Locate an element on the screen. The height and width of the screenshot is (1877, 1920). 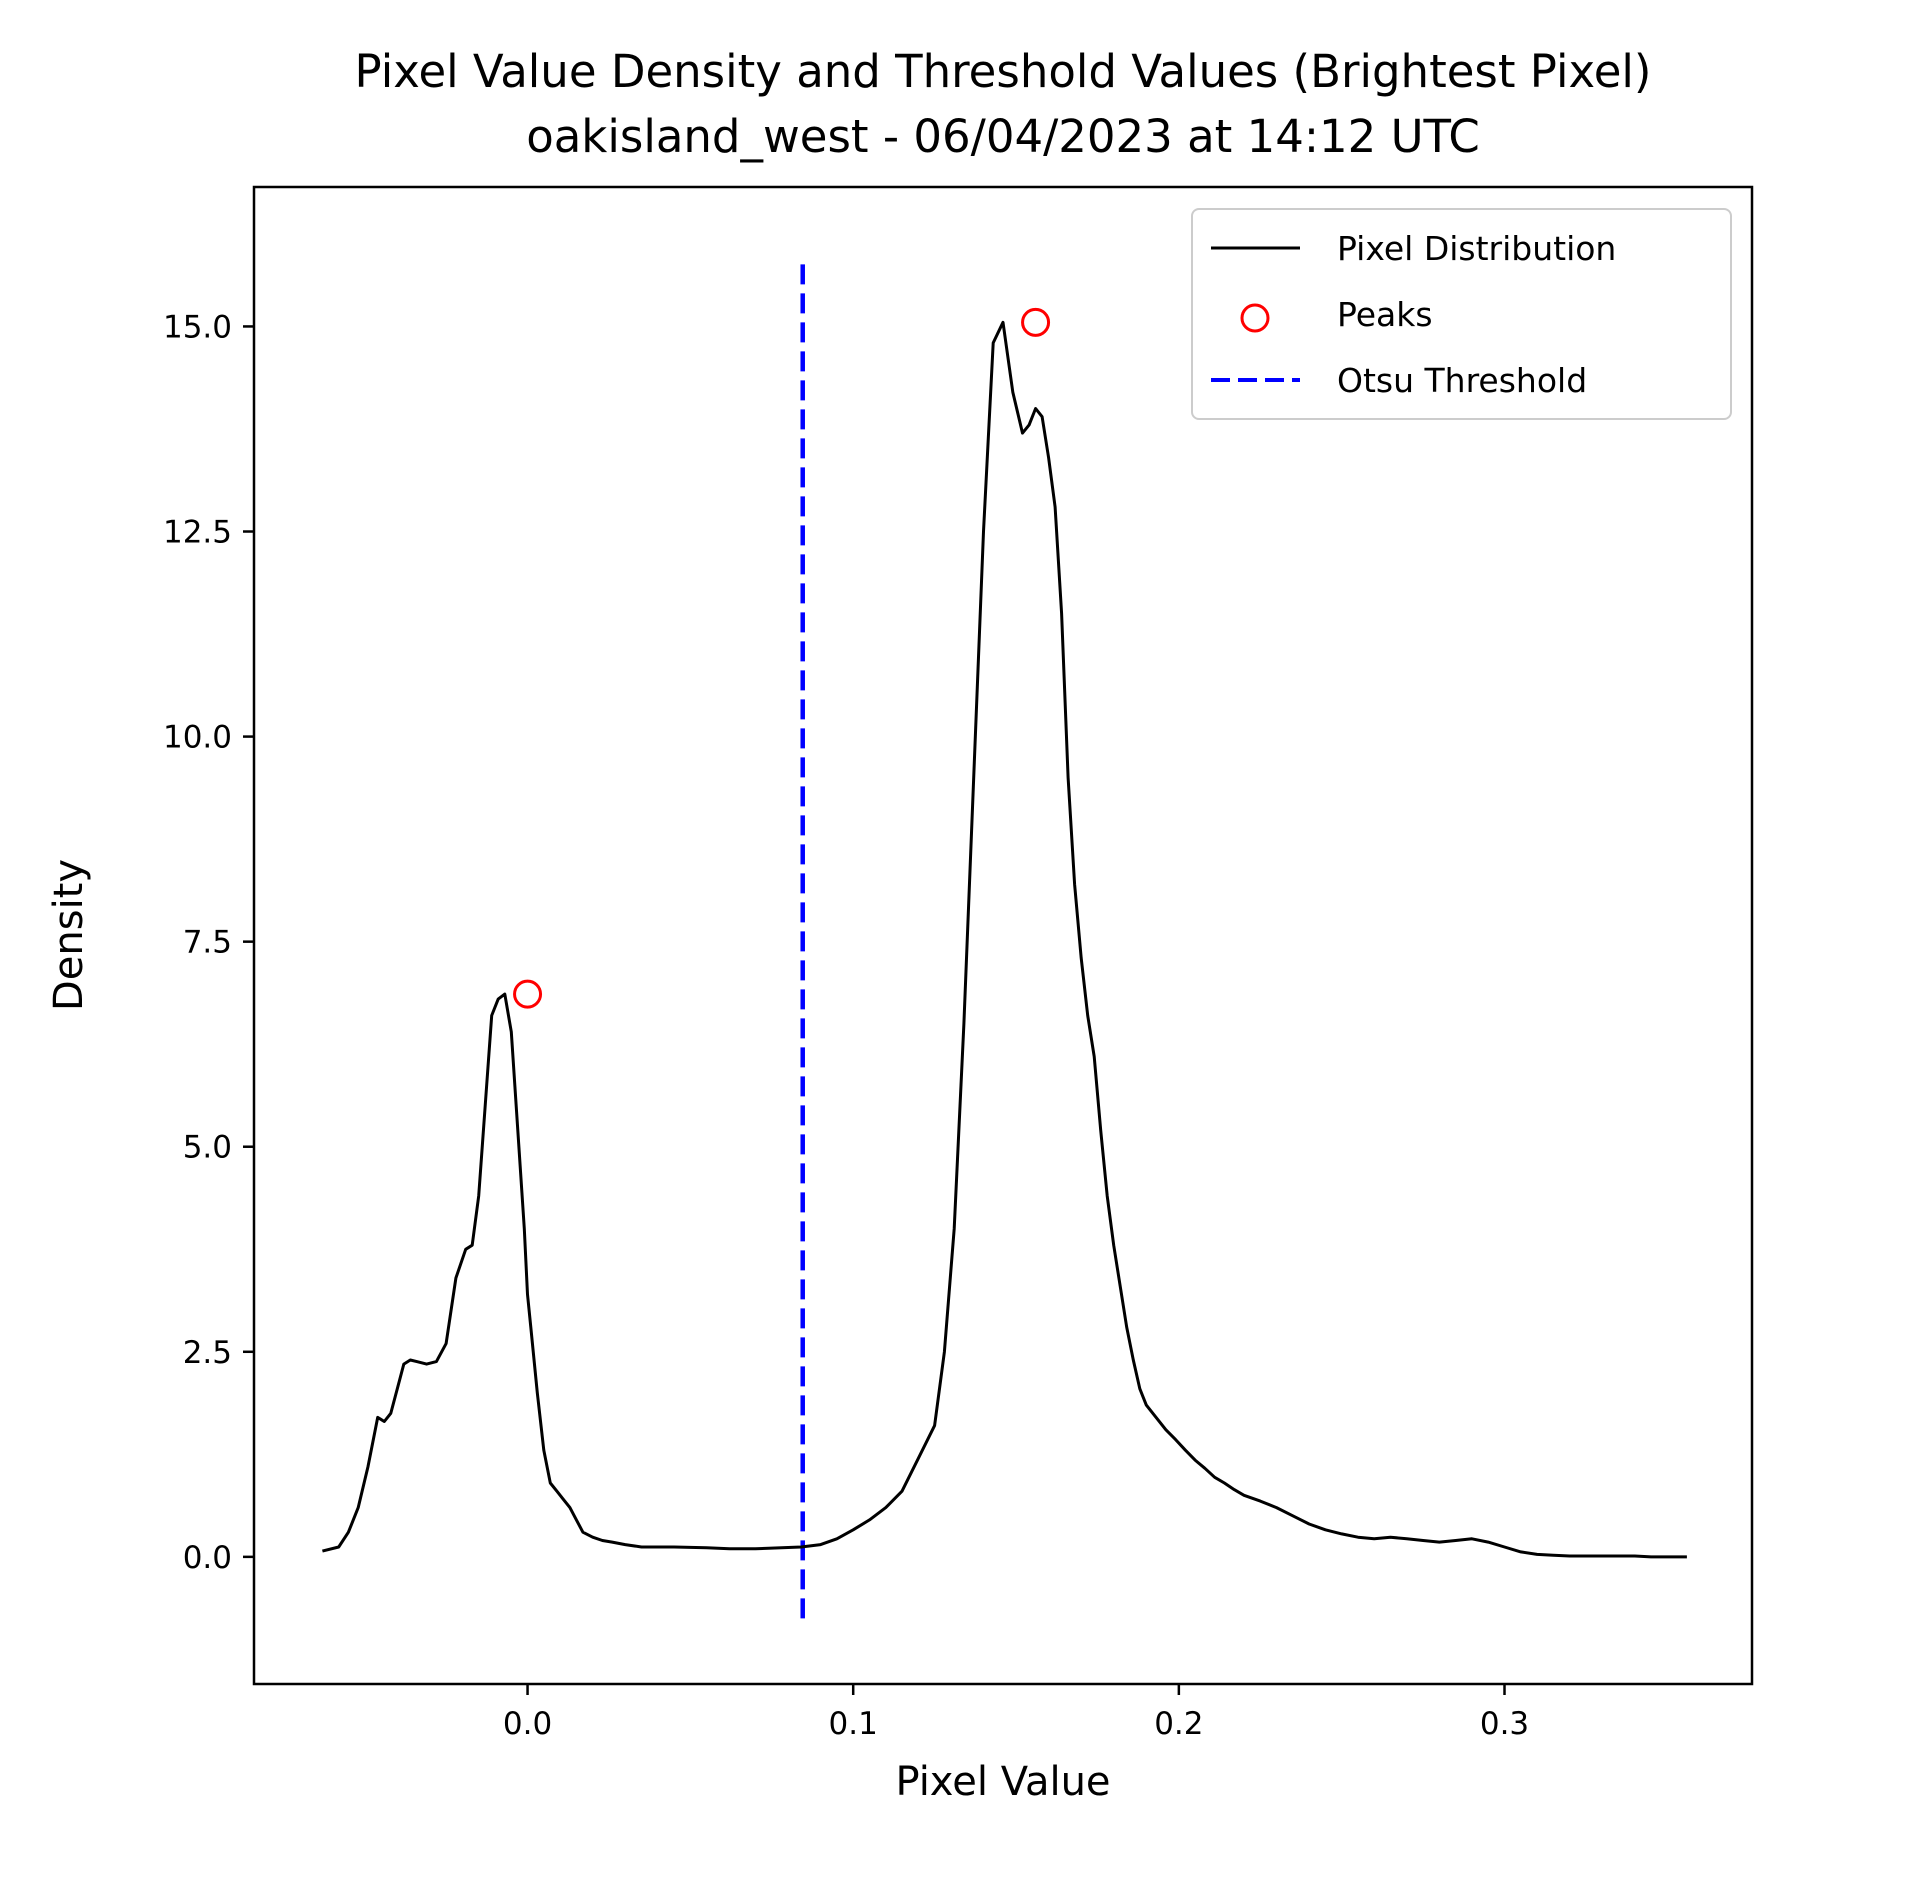
legend-label-otsu-threshold: Otsu Threshold is located at coordinates (1462, 380).